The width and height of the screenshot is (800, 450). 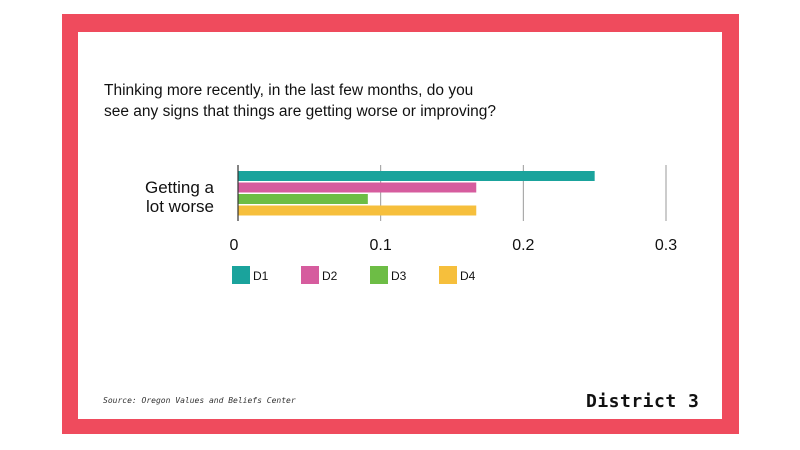 I want to click on x-tick-label-3: 0.3, so click(x=666, y=245).